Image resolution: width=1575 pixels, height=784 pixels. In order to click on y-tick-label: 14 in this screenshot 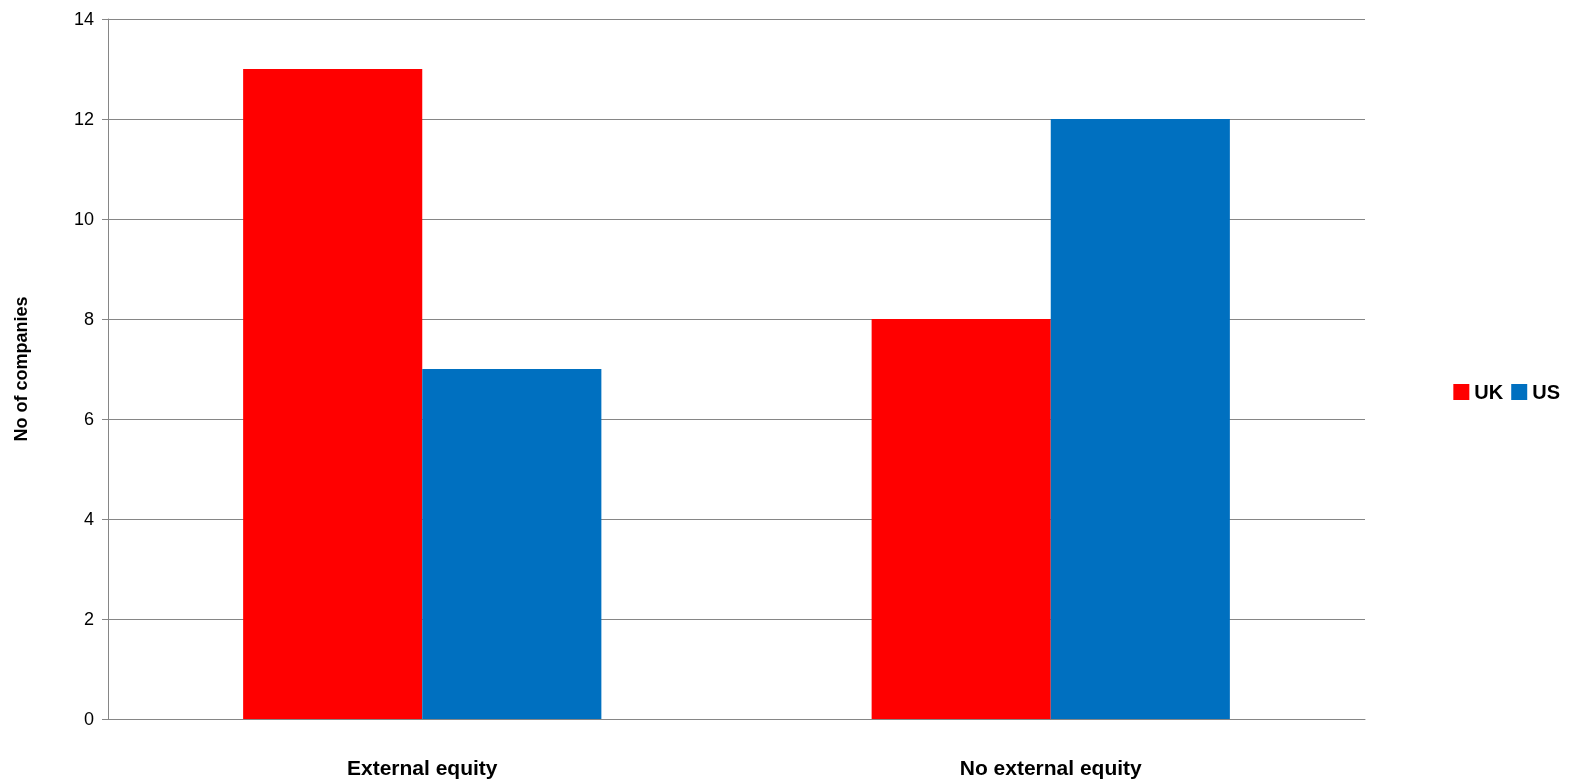, I will do `click(83, 19)`.